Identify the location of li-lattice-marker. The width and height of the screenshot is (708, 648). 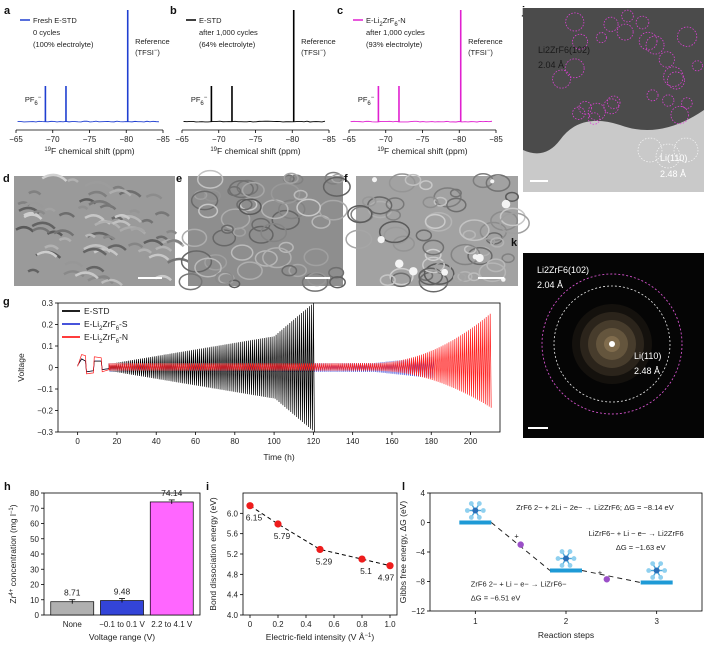
(650, 150).